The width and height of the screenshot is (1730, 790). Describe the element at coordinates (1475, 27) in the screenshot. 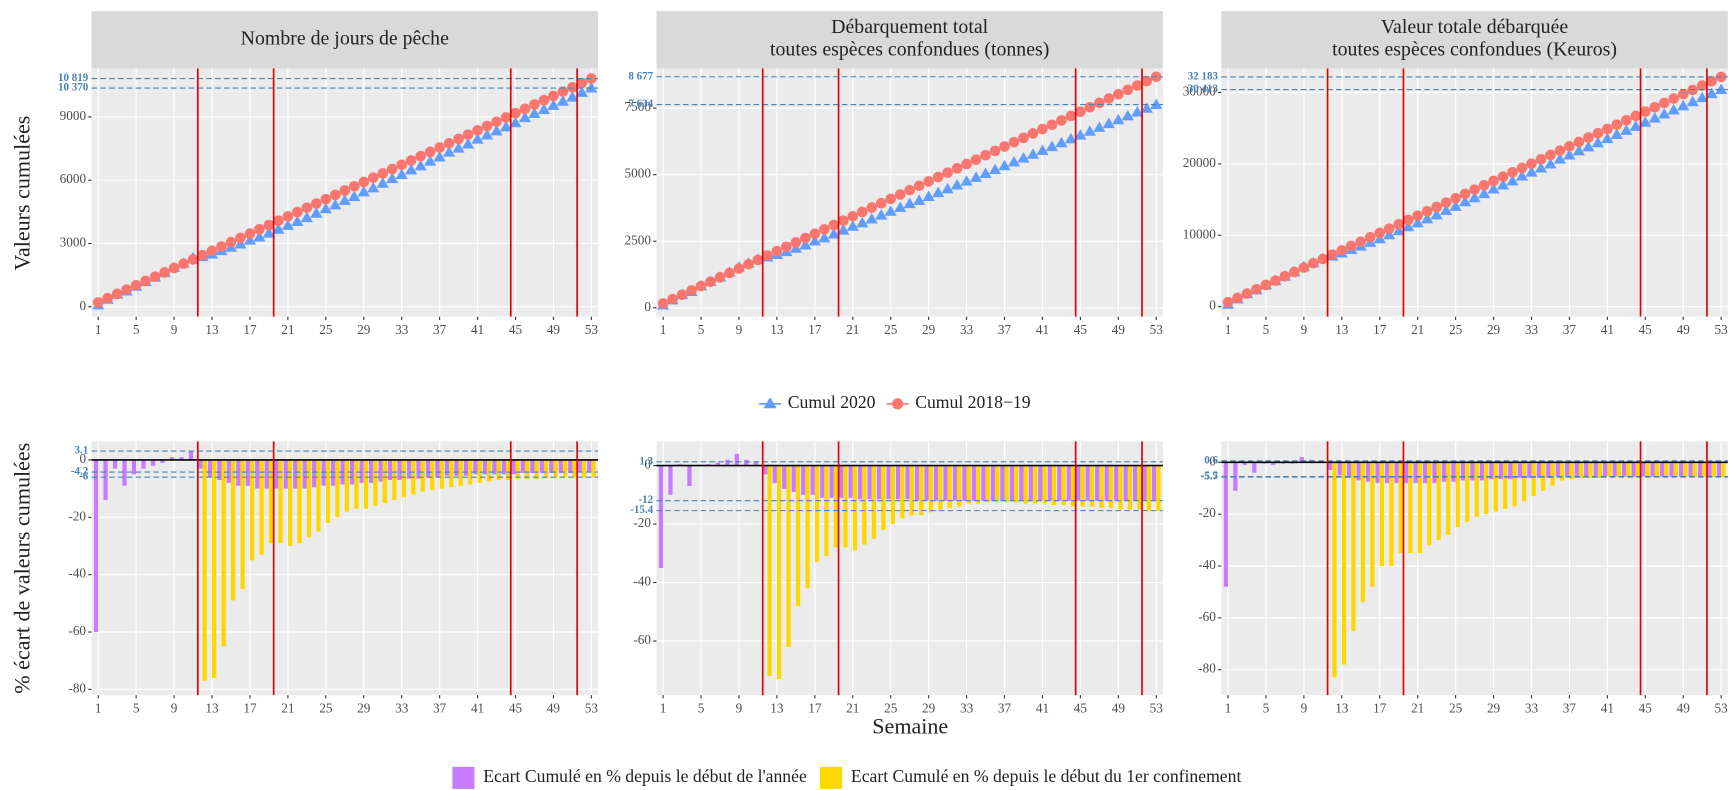

I see `chart-title: Valeur totale débarquée` at that location.